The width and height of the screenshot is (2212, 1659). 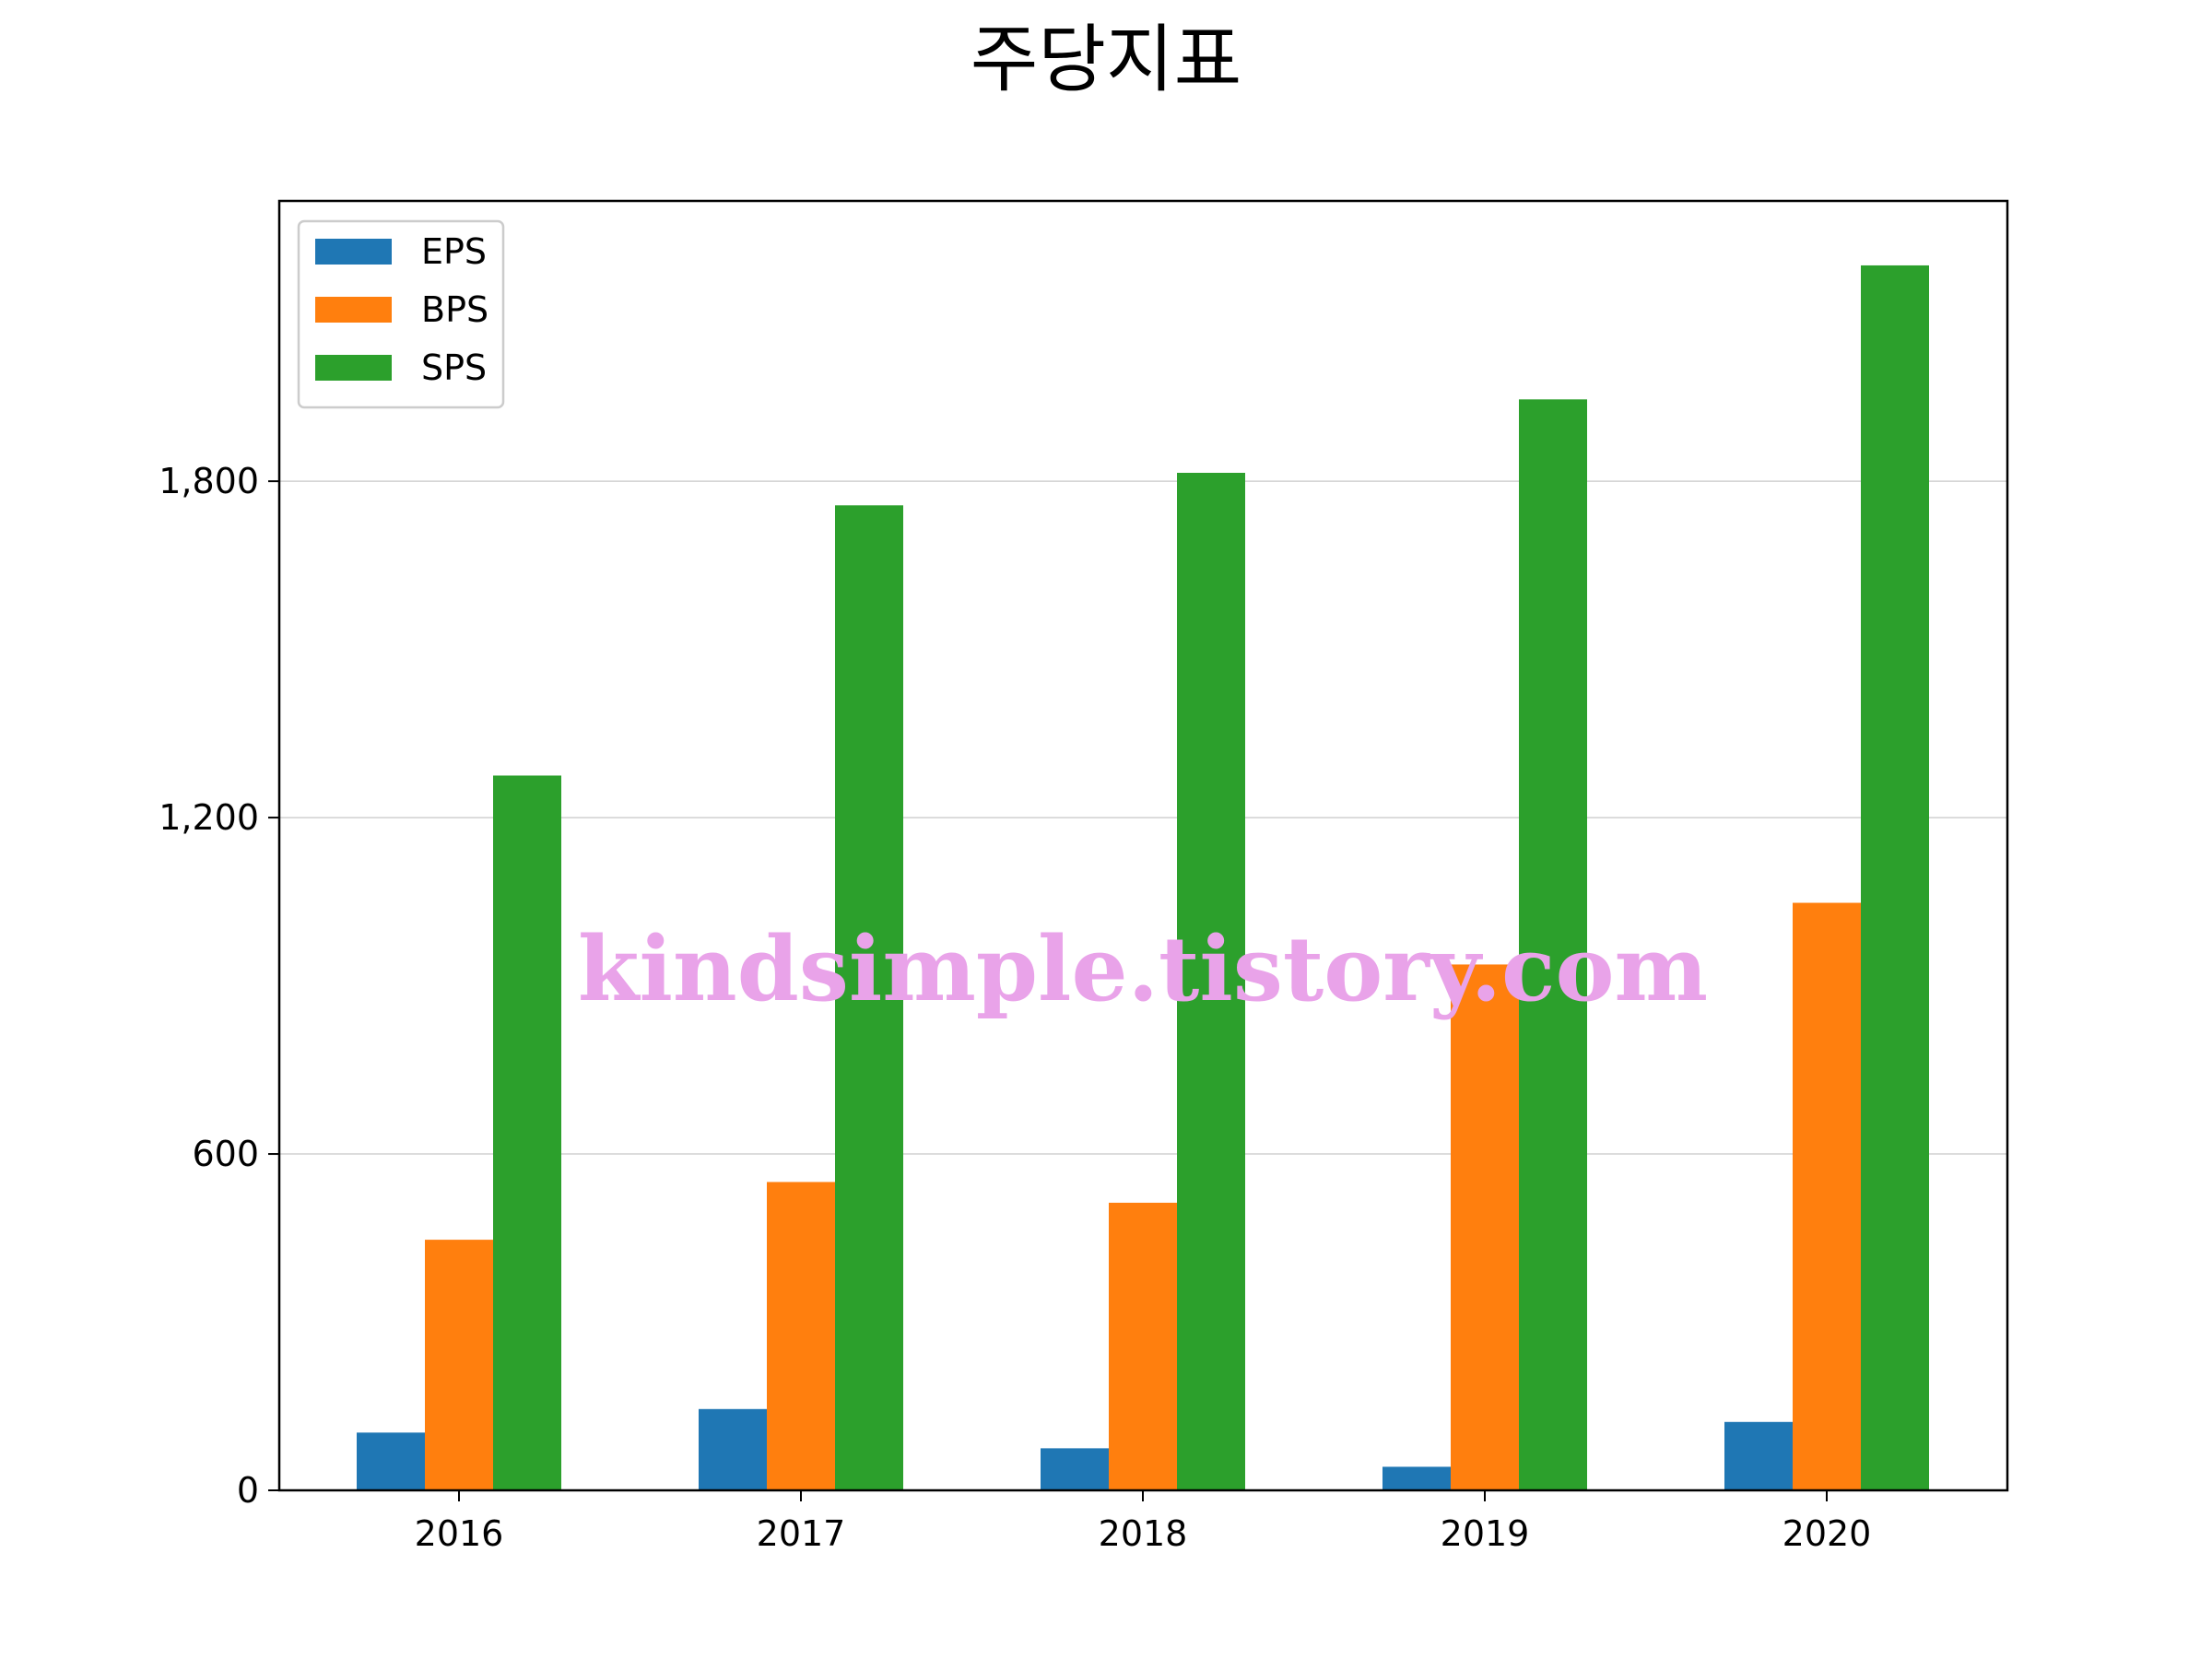 I want to click on watermark: kindsimple.tistory.com, so click(x=1143, y=969).